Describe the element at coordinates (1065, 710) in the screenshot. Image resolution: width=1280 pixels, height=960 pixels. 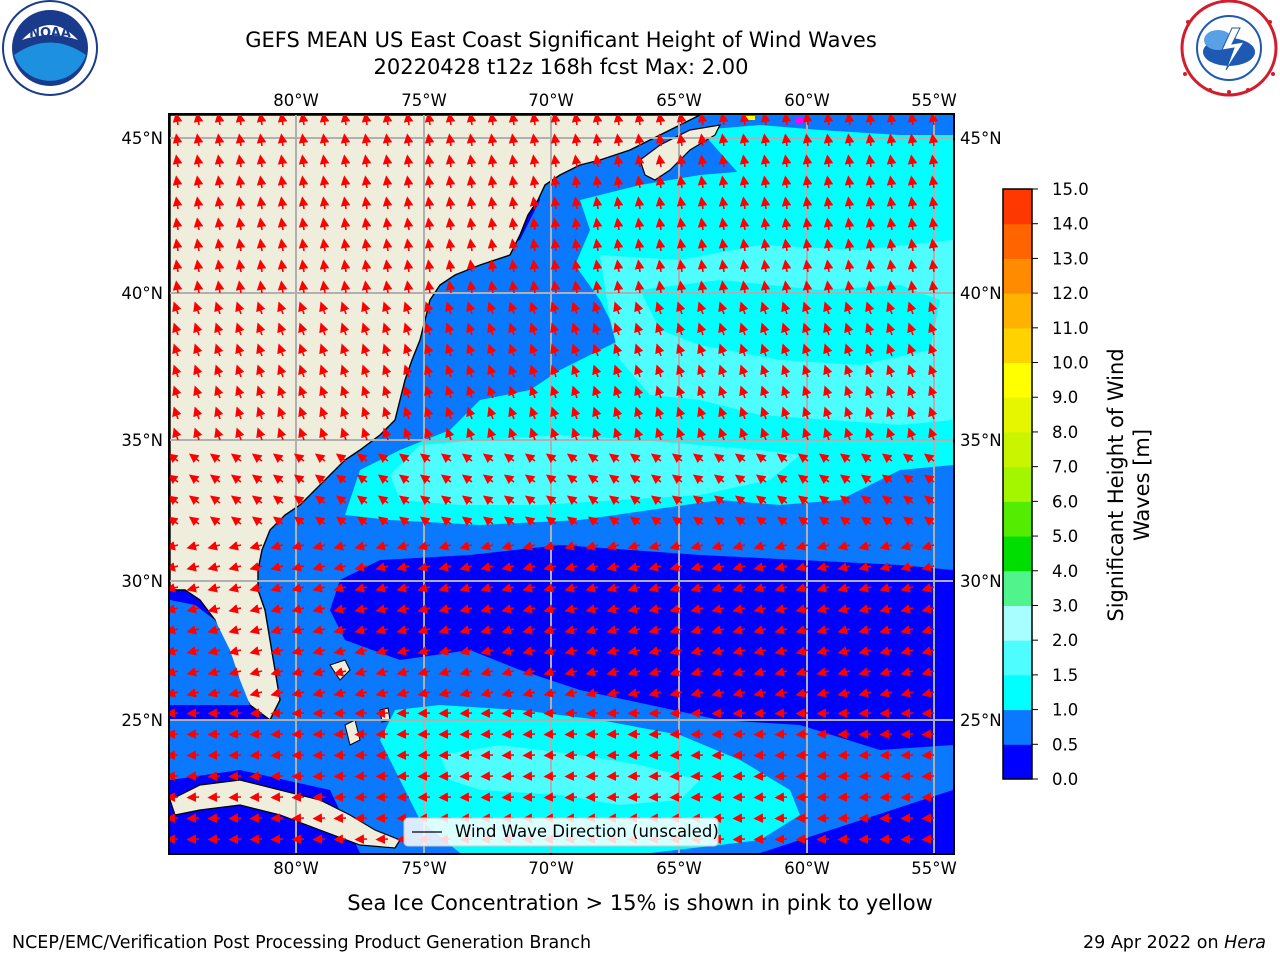
I see `colorbar-tick-label: 1.0` at that location.